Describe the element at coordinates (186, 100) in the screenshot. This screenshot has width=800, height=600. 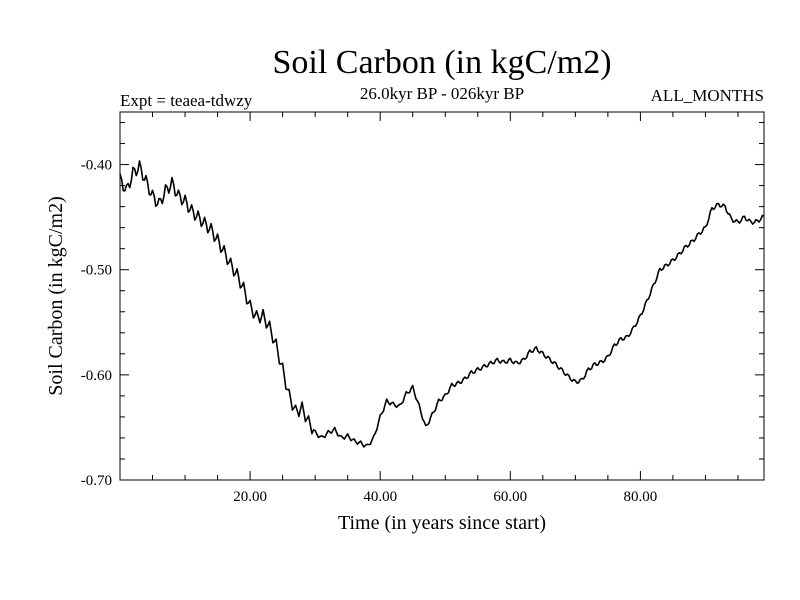
I see `experiment-label: Expt = teaea-tdwzy` at that location.